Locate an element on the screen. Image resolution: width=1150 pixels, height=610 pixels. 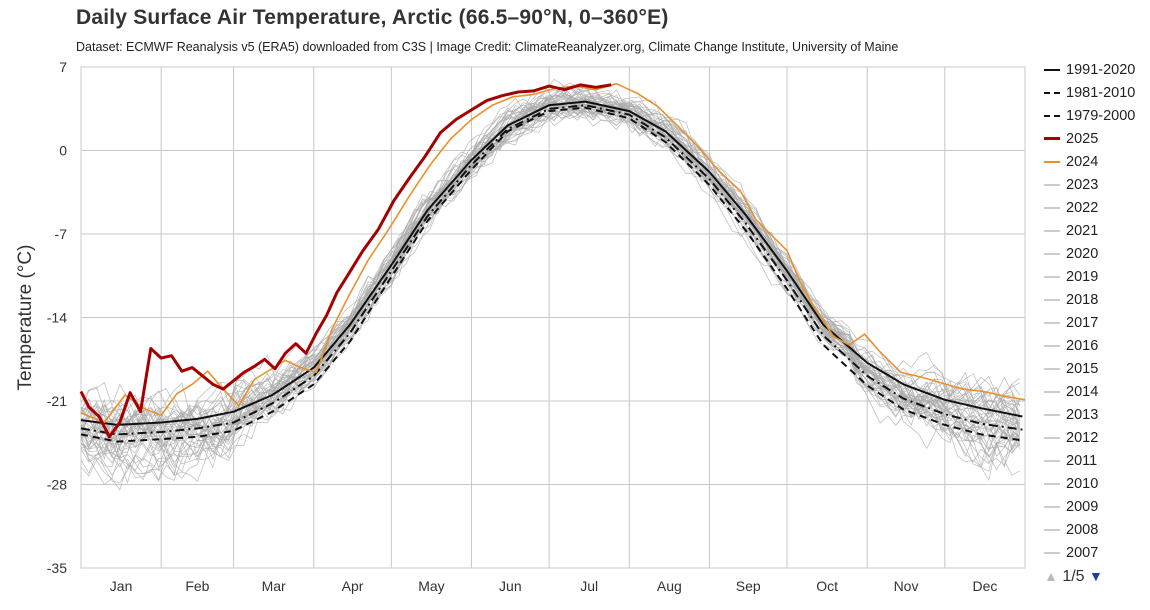
legend-label: 2011 is located at coordinates (1082, 460).